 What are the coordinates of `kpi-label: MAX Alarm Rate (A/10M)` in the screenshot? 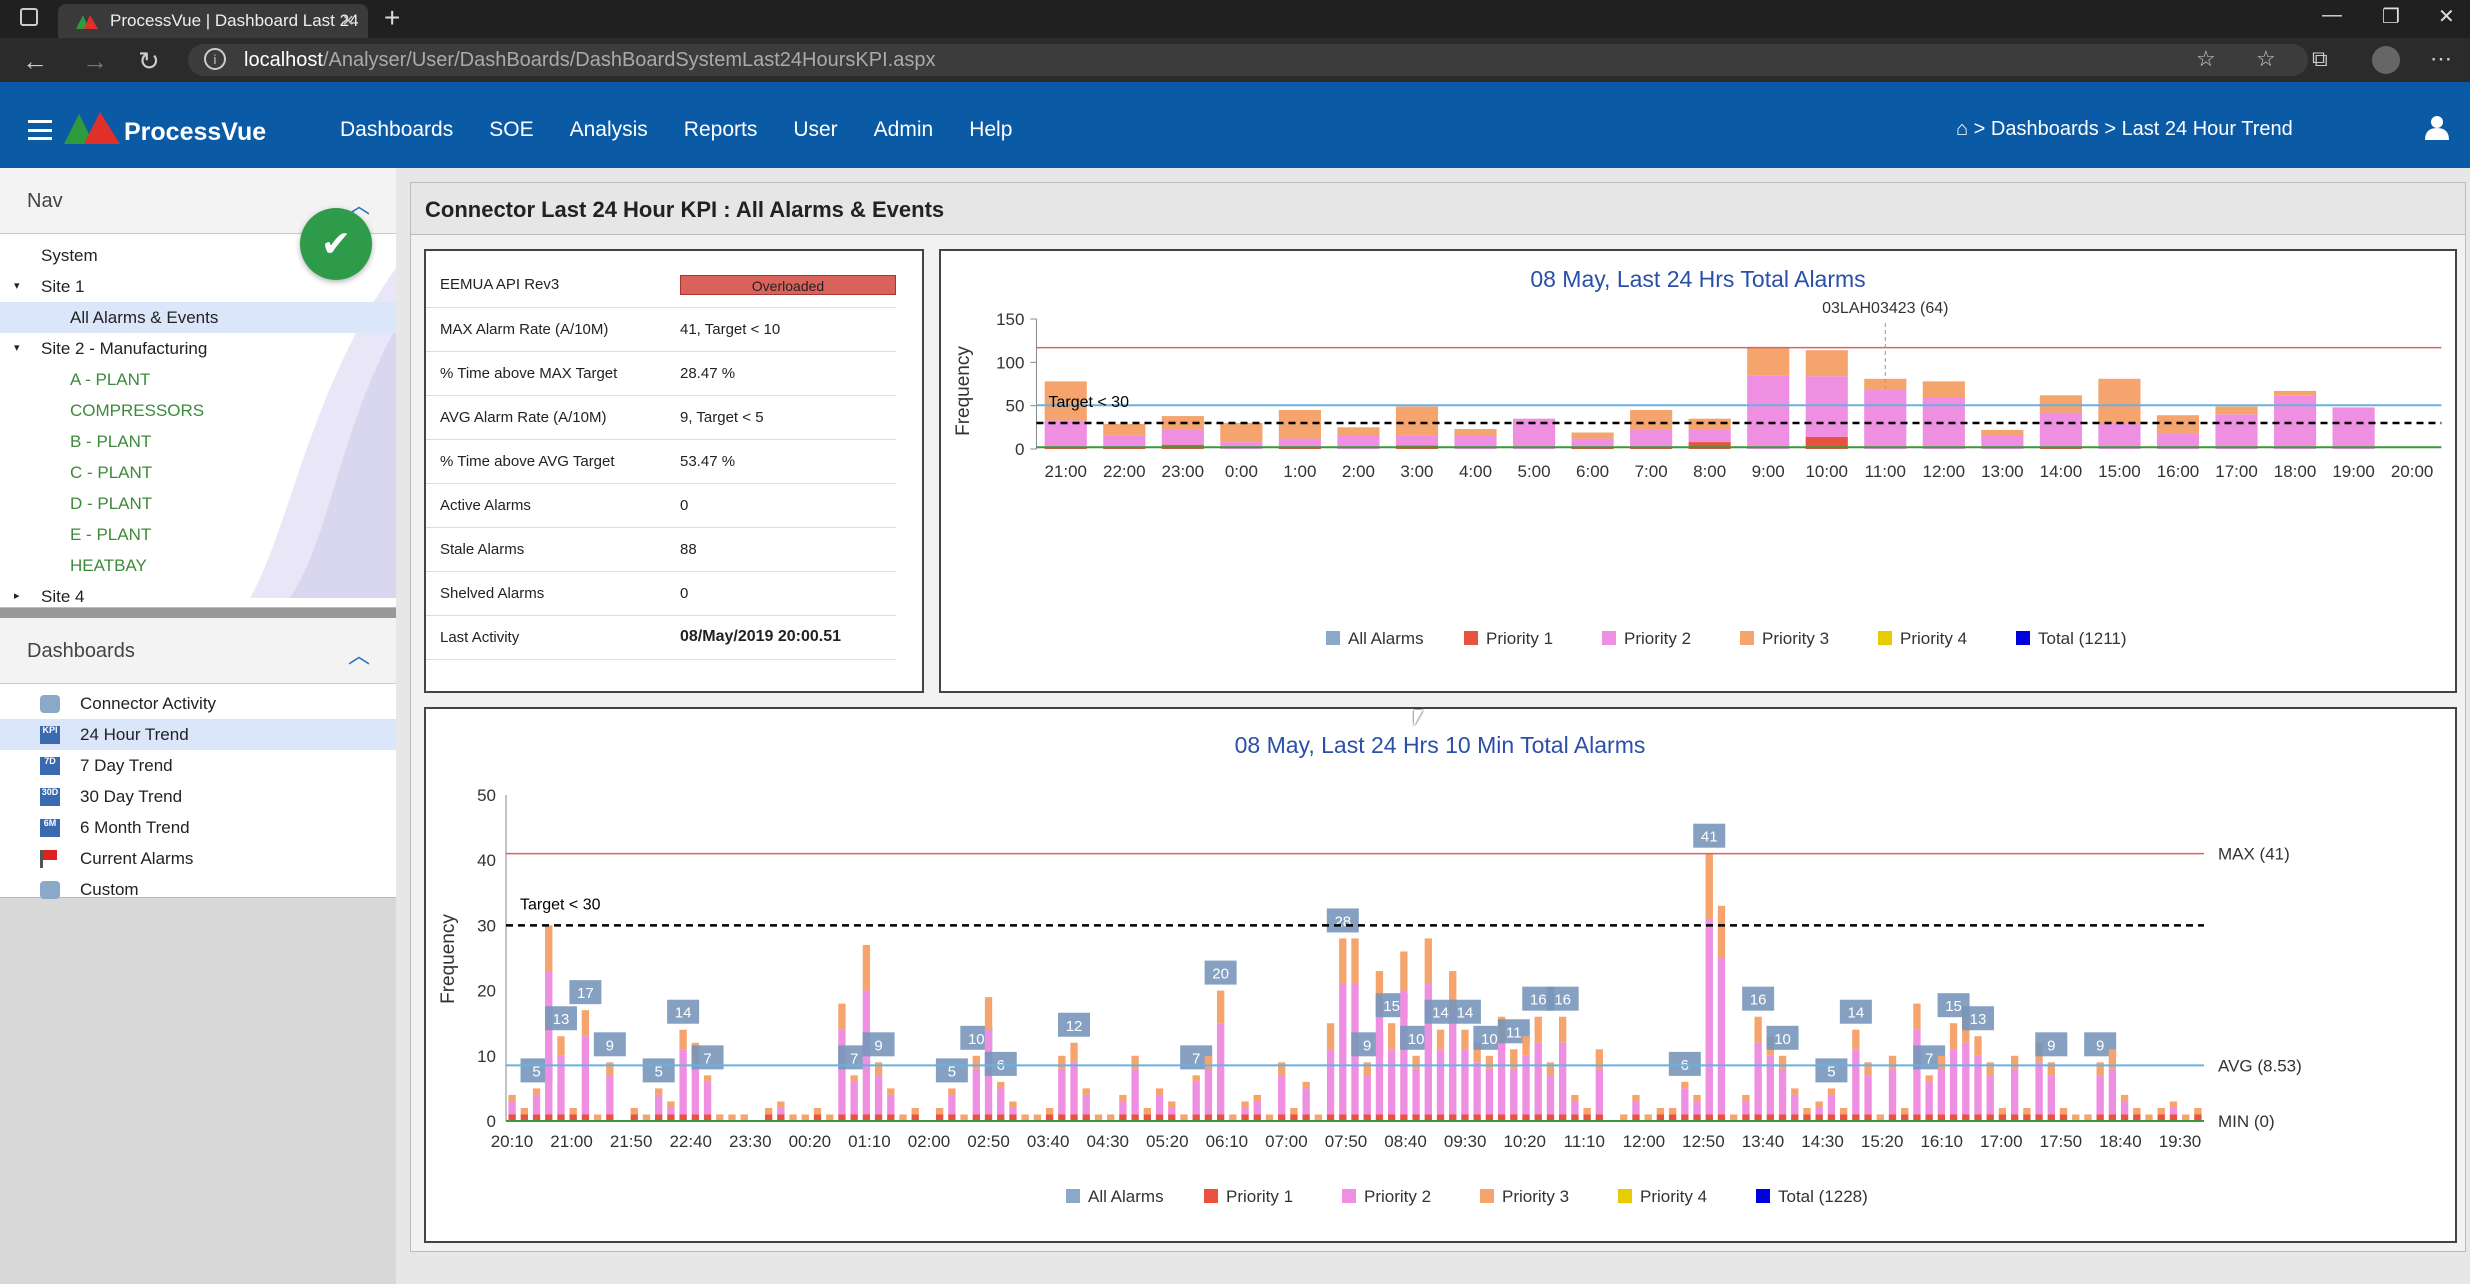 It's located at (546, 329).